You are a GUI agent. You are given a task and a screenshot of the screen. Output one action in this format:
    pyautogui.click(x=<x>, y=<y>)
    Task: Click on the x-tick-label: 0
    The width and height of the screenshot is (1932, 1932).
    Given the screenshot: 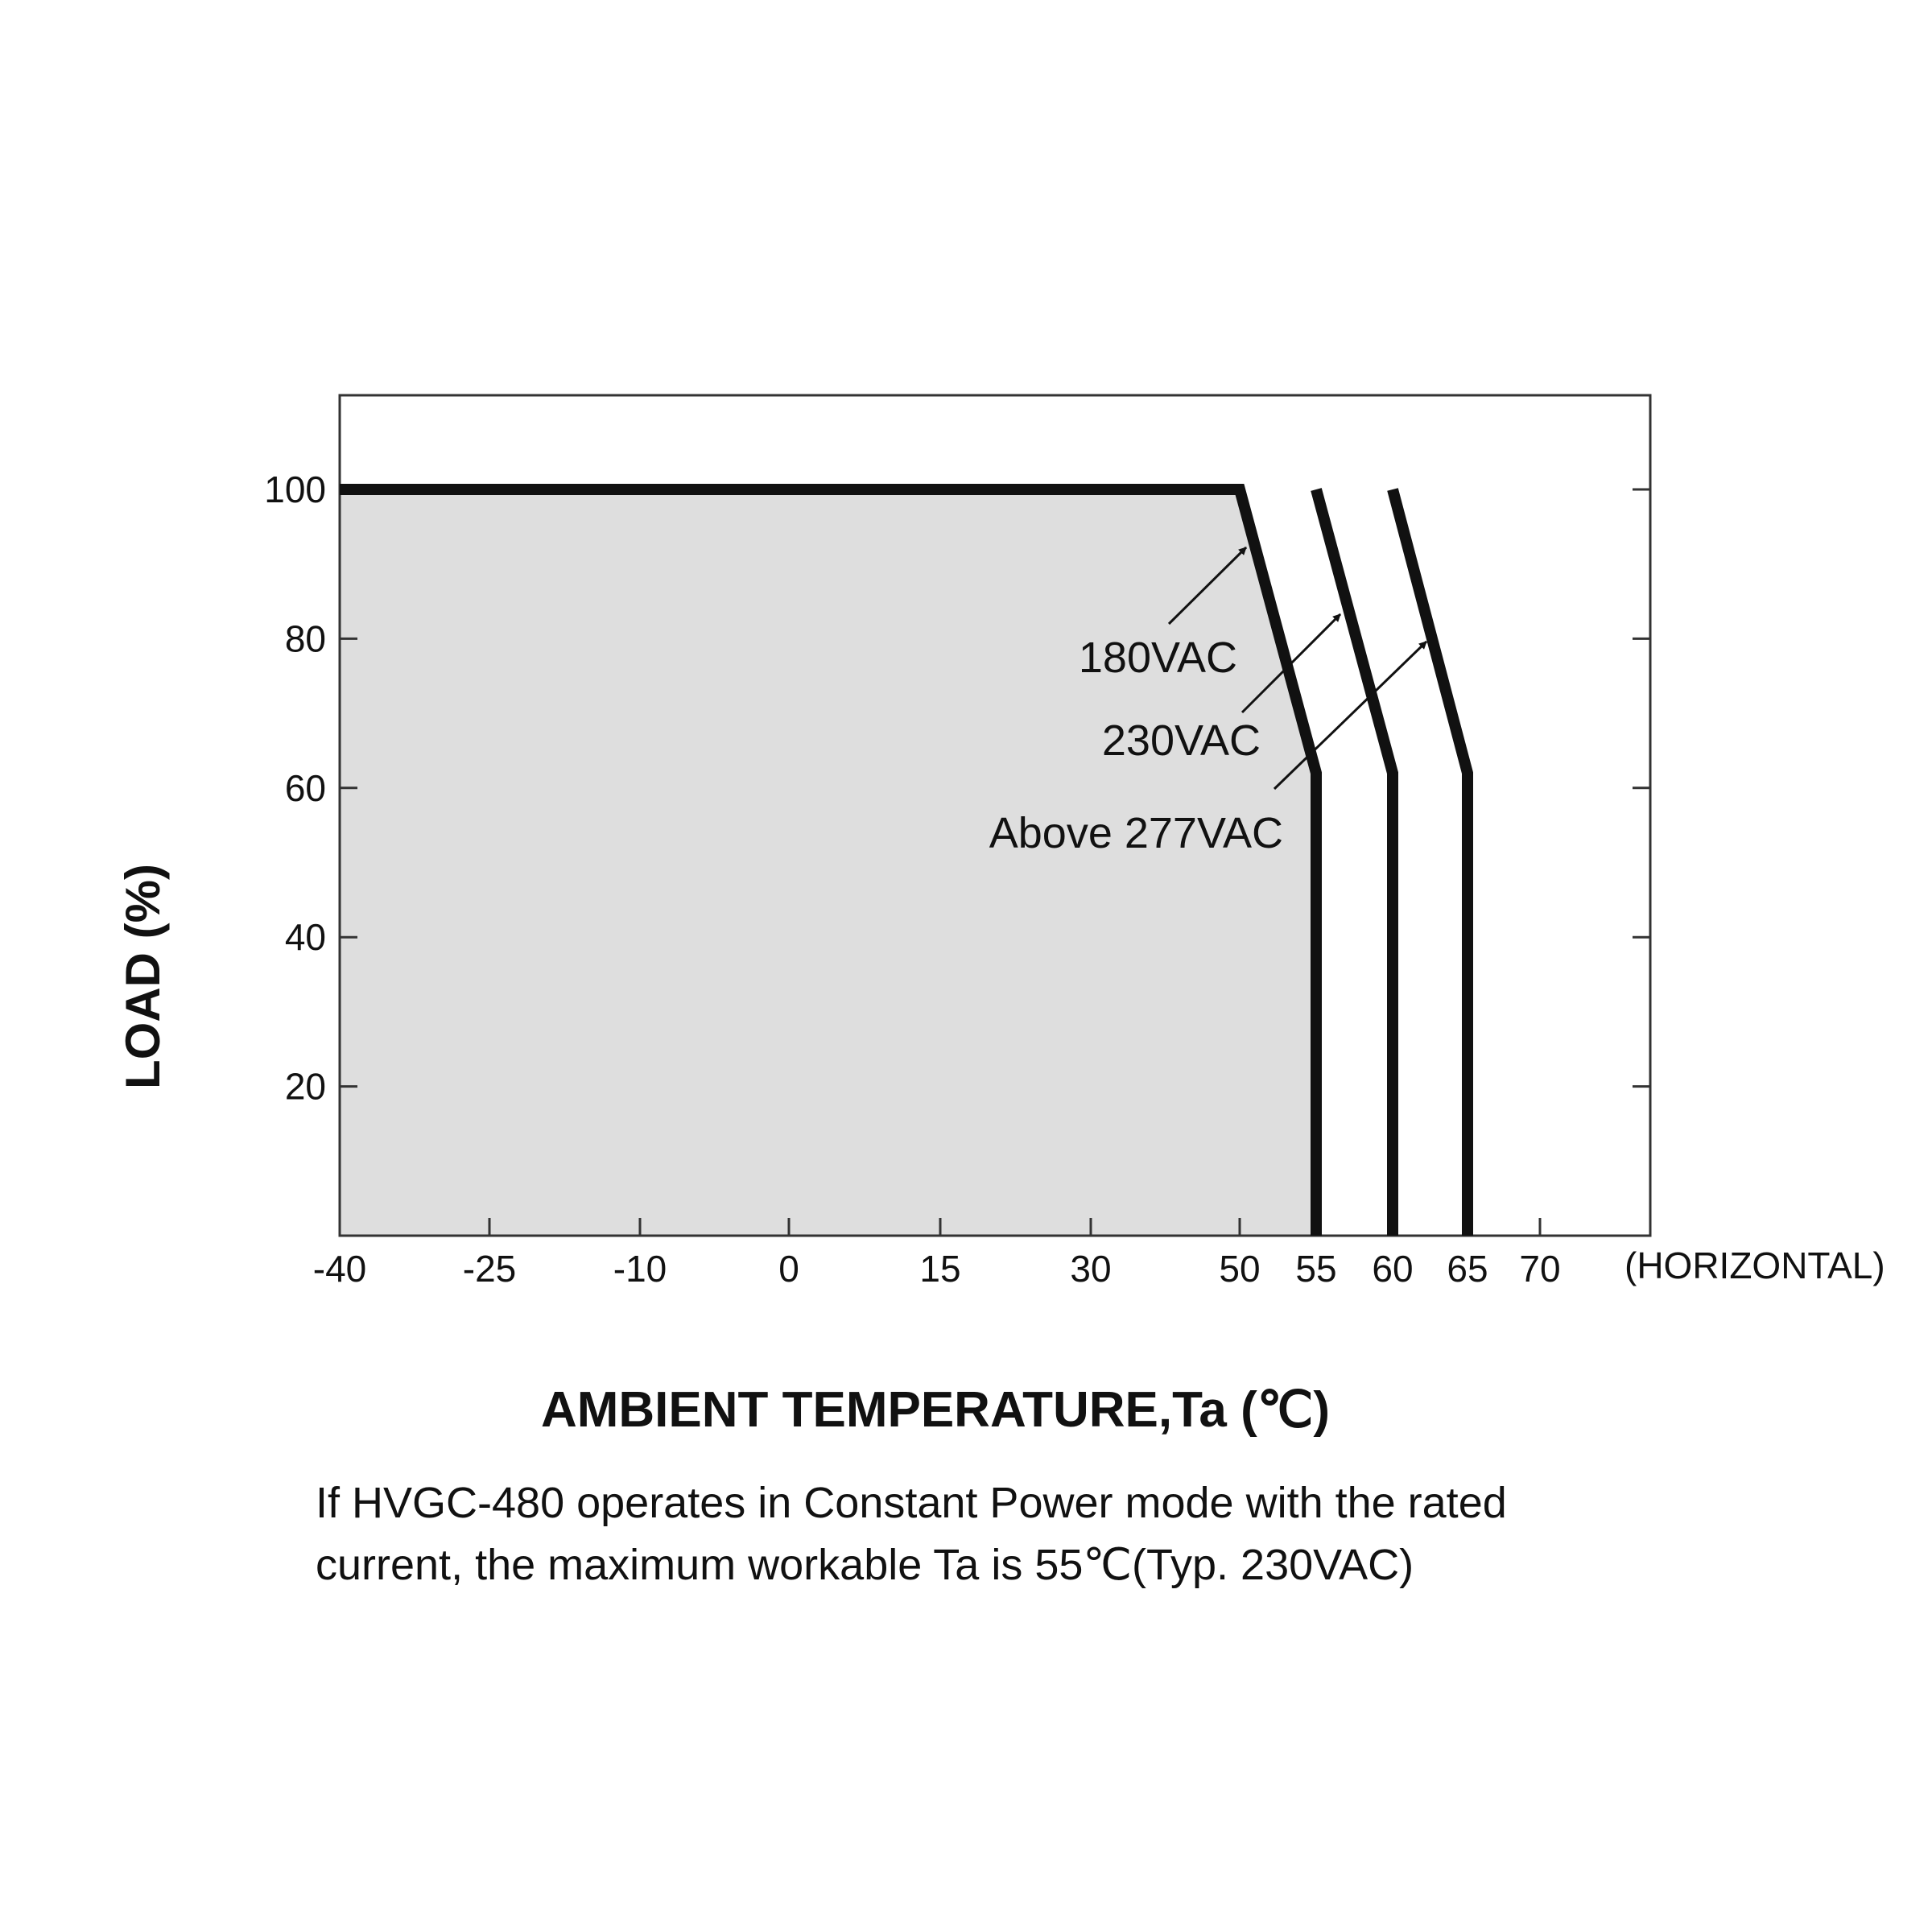 What is the action you would take?
    pyautogui.click(x=788, y=1269)
    